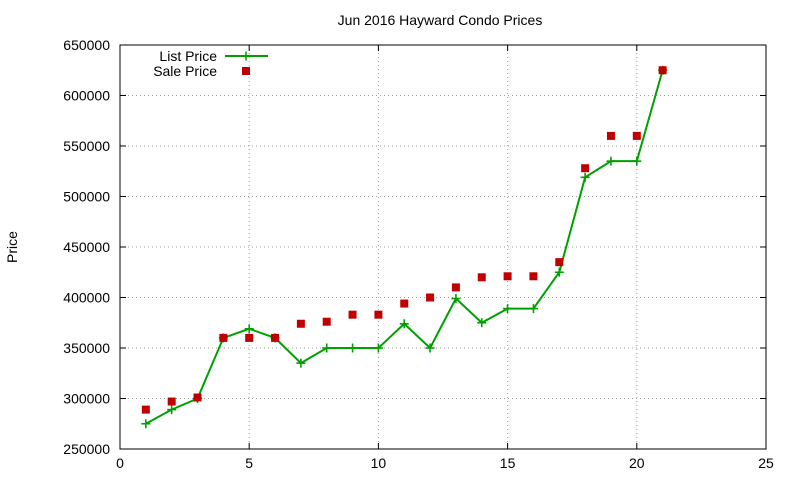 Image resolution: width=800 pixels, height=480 pixels. I want to click on x-tick-label: 5, so click(249, 463).